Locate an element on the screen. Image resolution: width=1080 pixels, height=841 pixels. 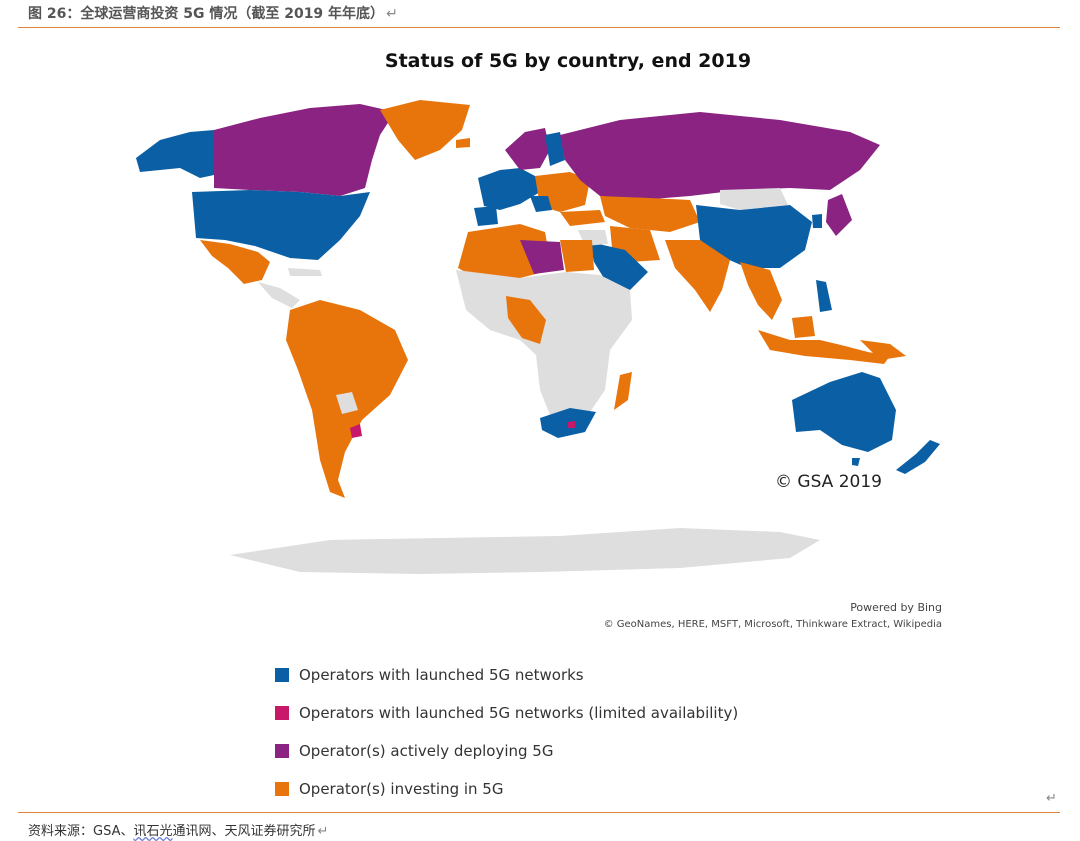
legend-item-deploying: Operator(s) actively deploying 5G is located at coordinates (506, 751).